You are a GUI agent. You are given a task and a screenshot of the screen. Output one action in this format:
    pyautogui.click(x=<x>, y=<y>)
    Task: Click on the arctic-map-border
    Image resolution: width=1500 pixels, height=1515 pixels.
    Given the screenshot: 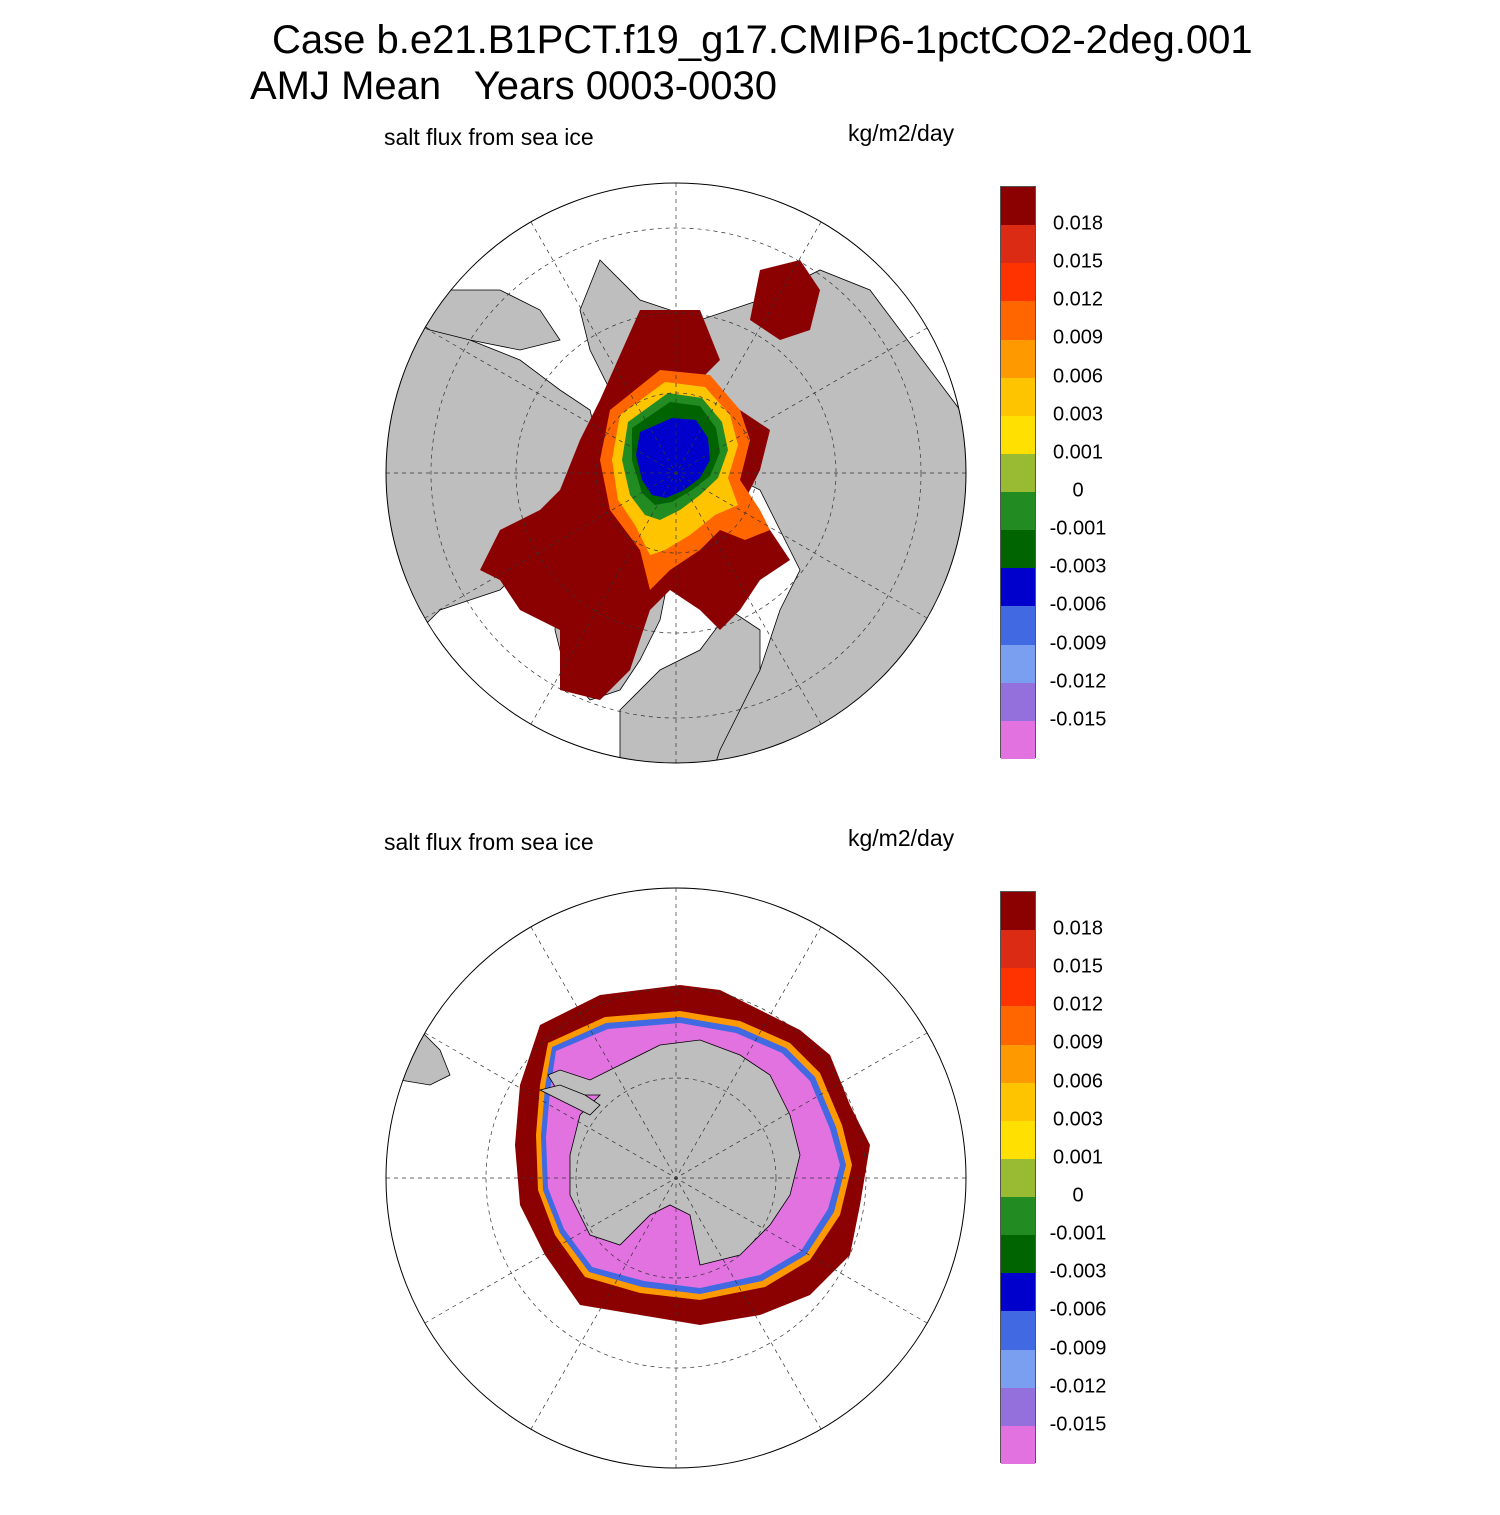 What is the action you would take?
    pyautogui.click(x=676, y=473)
    